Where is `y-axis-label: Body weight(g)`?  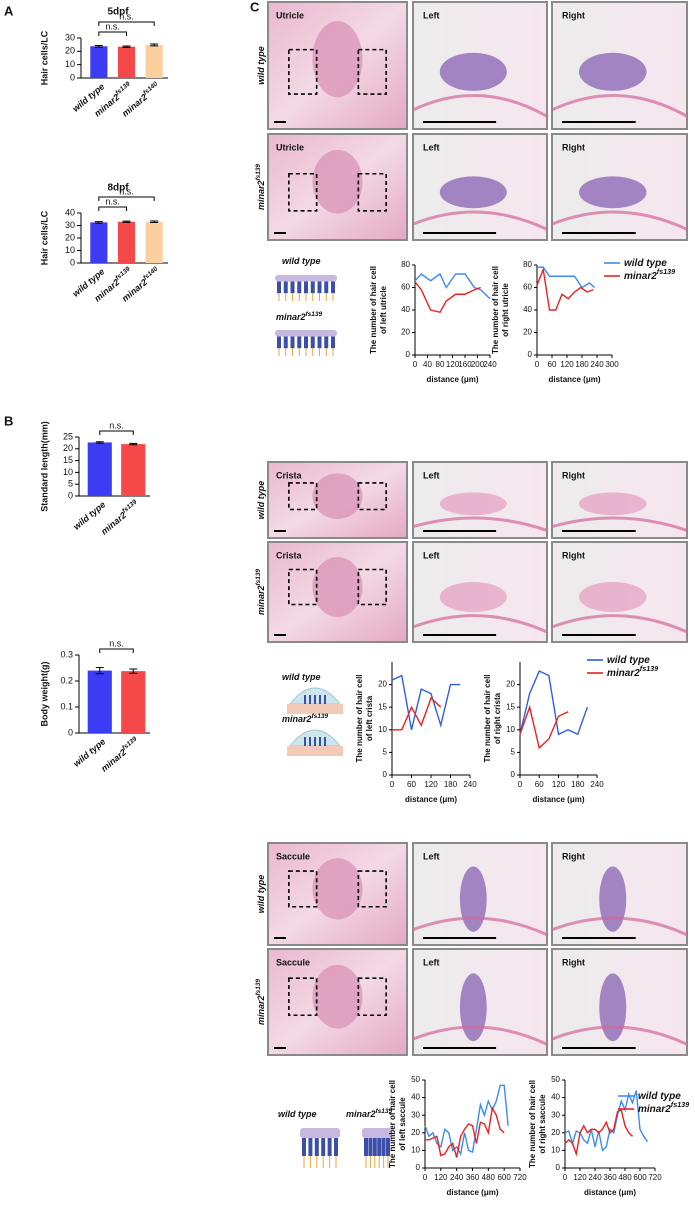
y-axis-label: Body weight(g) is located at coordinates (44, 694).